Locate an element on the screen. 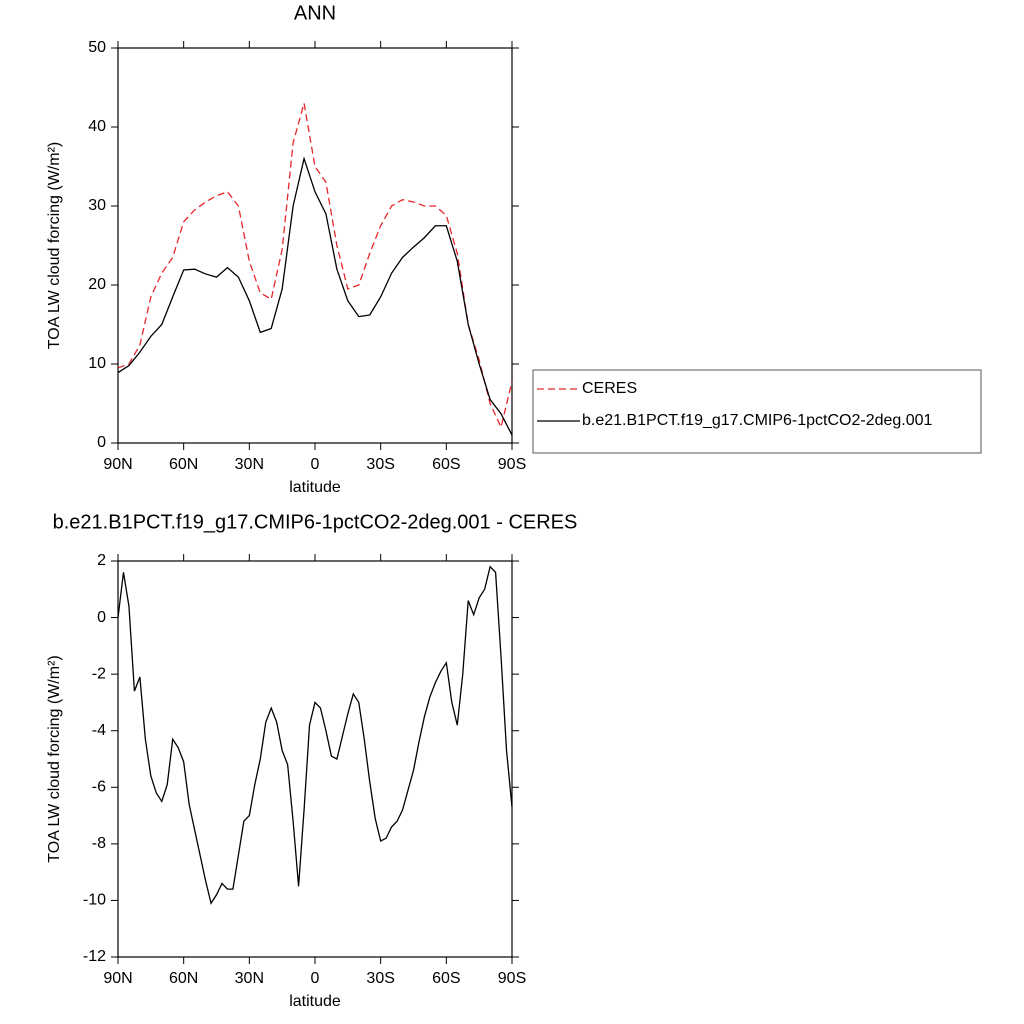 This screenshot has height=1024, width=1024. y-tick-label: 10 is located at coordinates (97, 363).